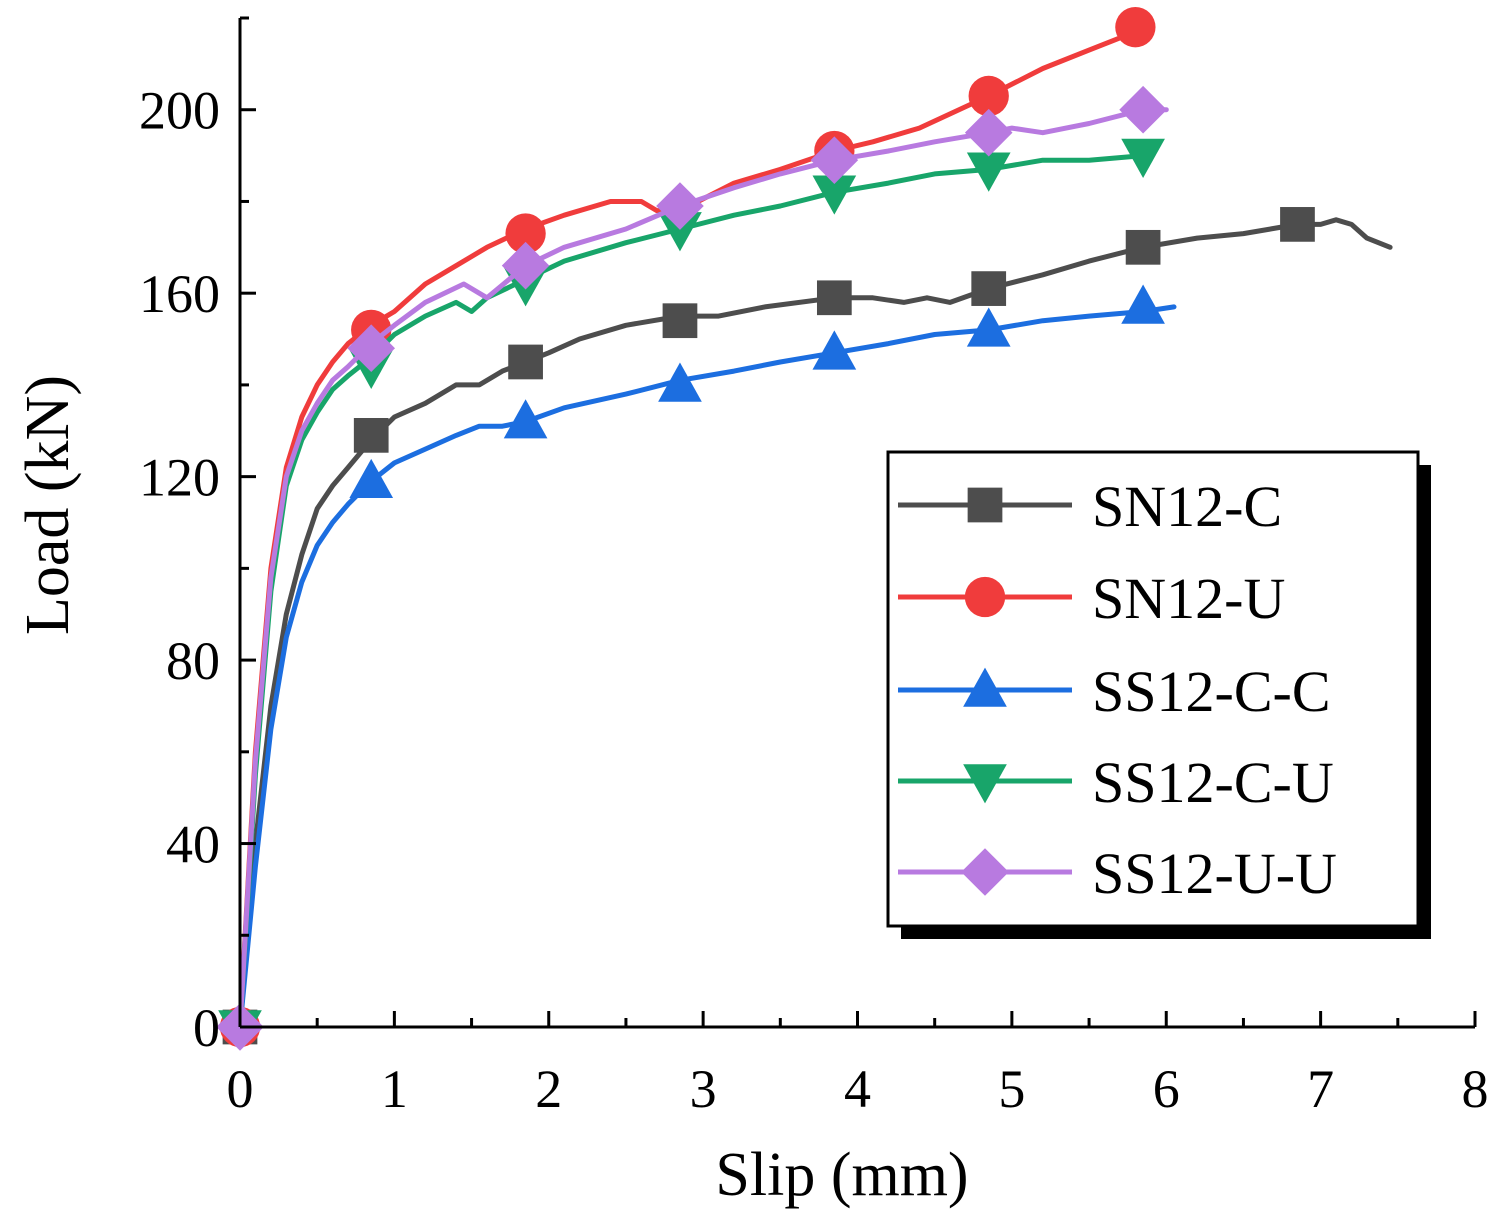 The image size is (1508, 1231). What do you see at coordinates (703, 1089) in the screenshot?
I see `x-tick-label: 3` at bounding box center [703, 1089].